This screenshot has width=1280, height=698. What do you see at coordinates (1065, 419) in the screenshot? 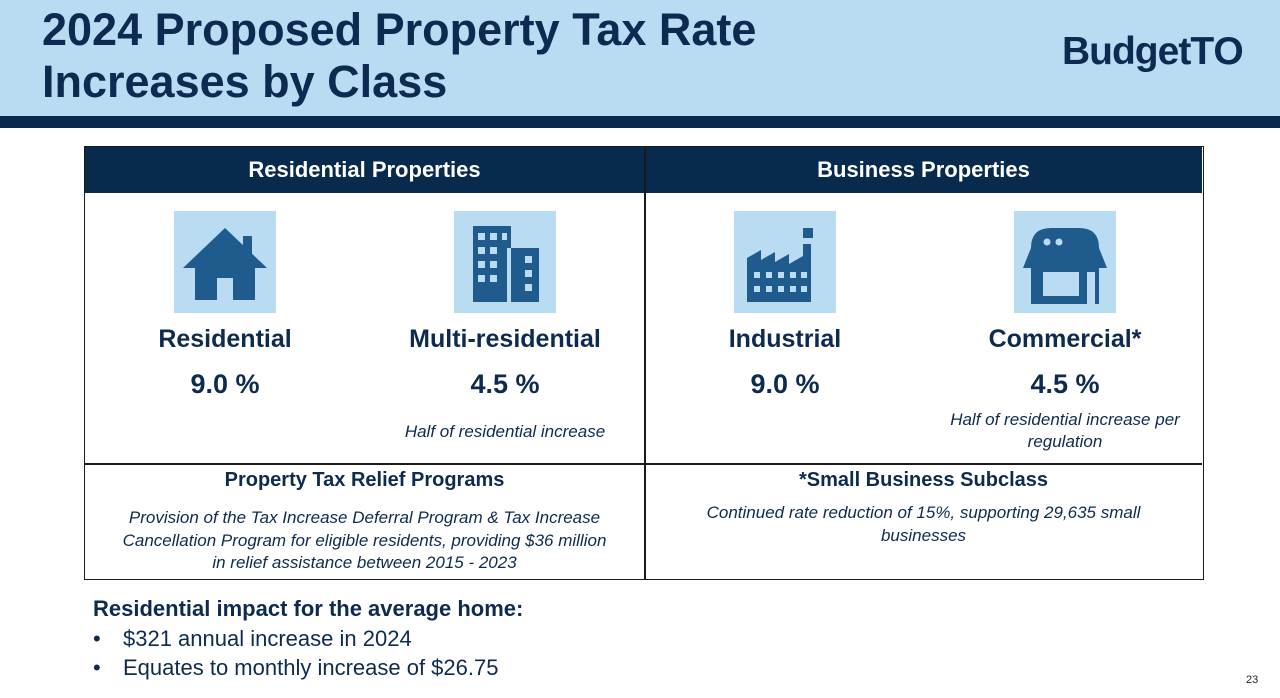
I see `class-note-line-1: Half of residential increase per` at bounding box center [1065, 419].